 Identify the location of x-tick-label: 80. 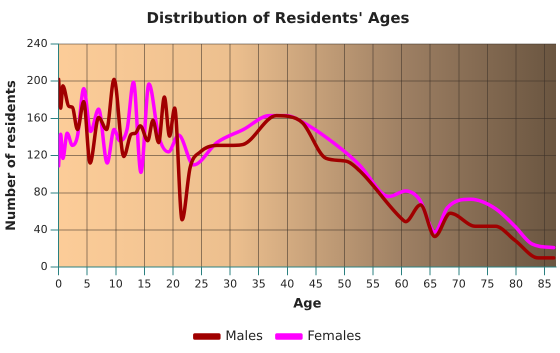
(515, 284).